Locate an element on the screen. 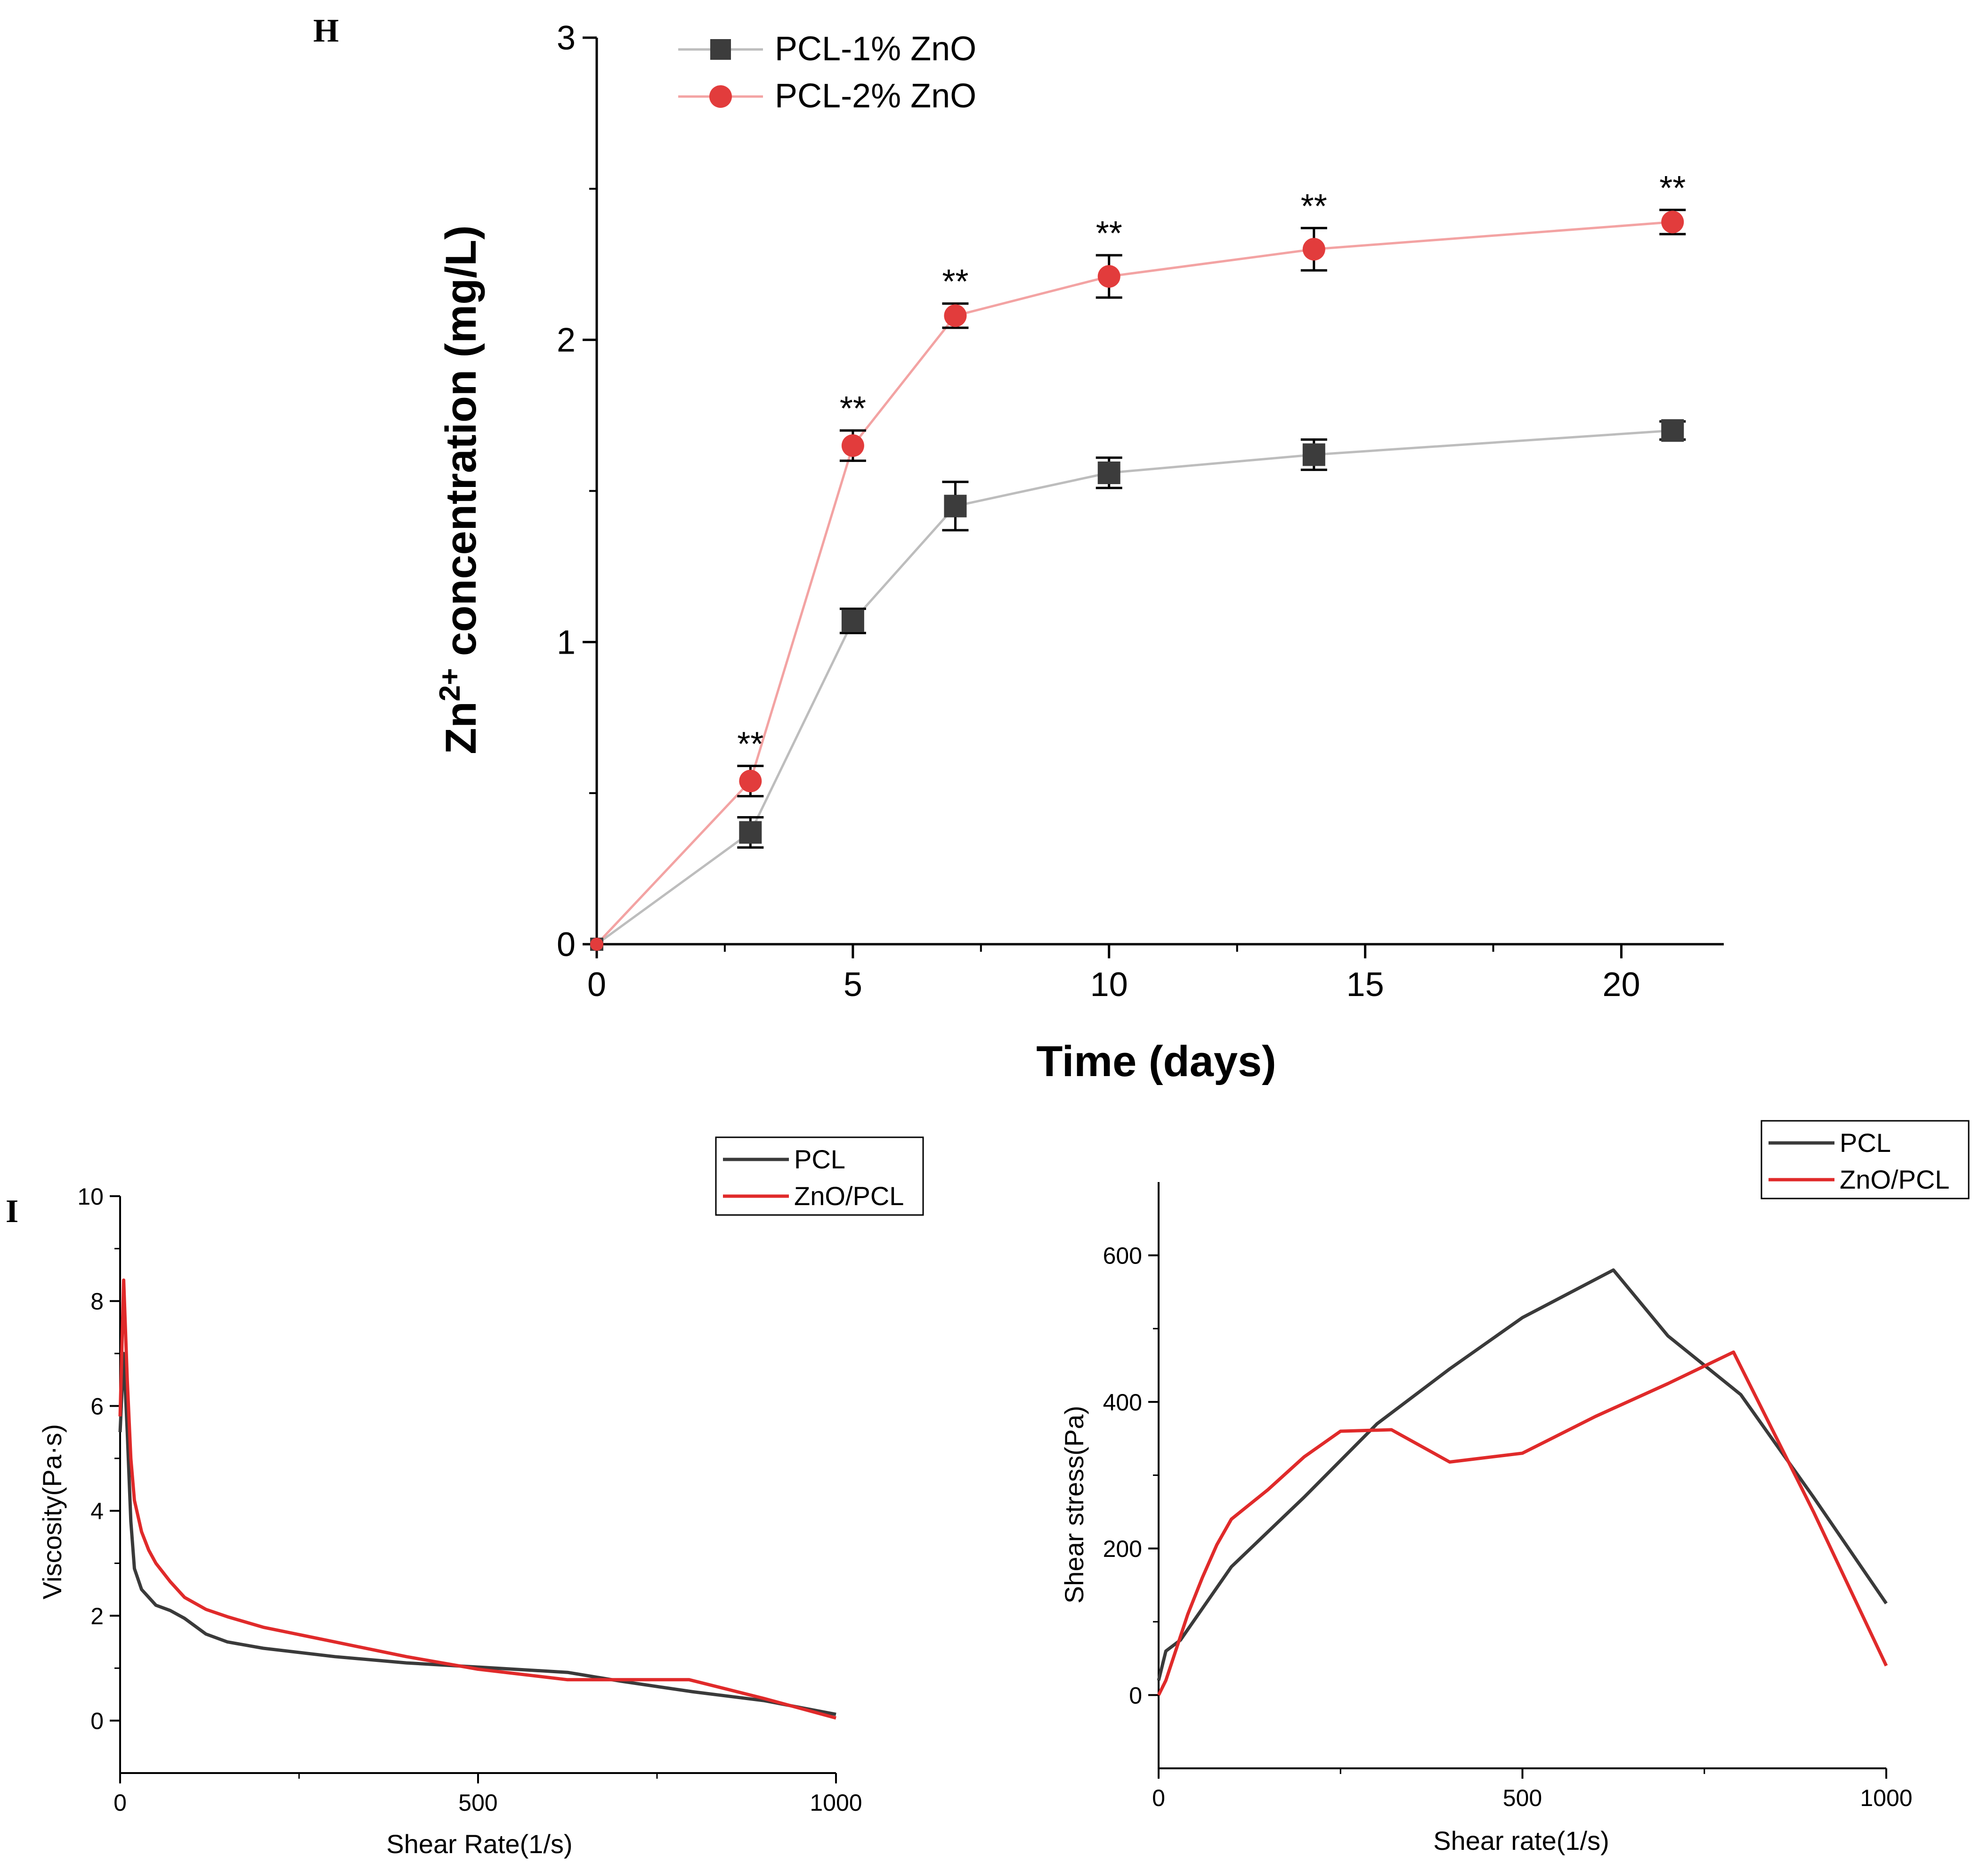 This screenshot has height=1863, width=1988. s-y-tick-label: 600 is located at coordinates (1123, 1256).